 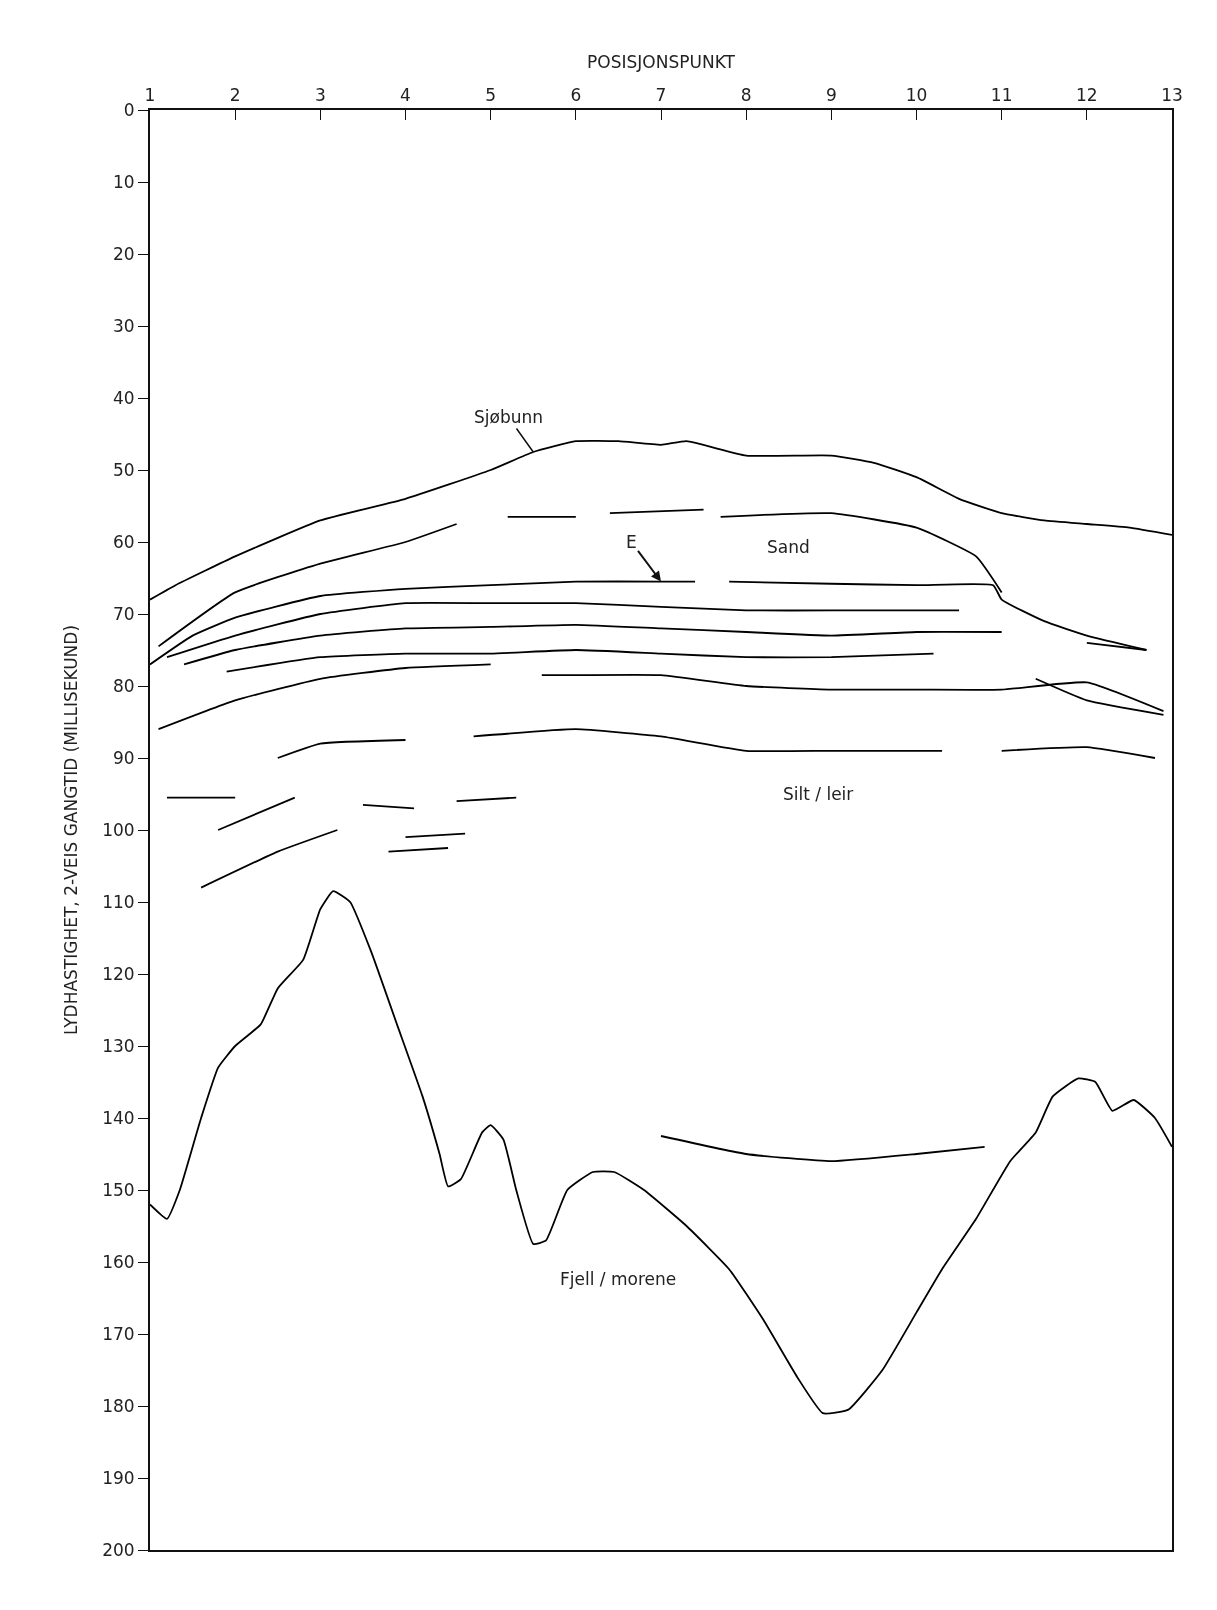 I want to click on annotation: Sand, so click(x=788, y=547).